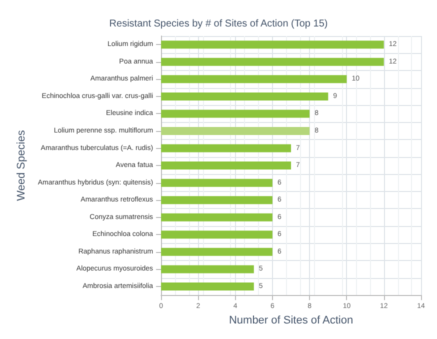 This screenshot has height=339, width=437. Describe the element at coordinates (22, 165) in the screenshot. I see `y-axis-title: Weed Species` at that location.